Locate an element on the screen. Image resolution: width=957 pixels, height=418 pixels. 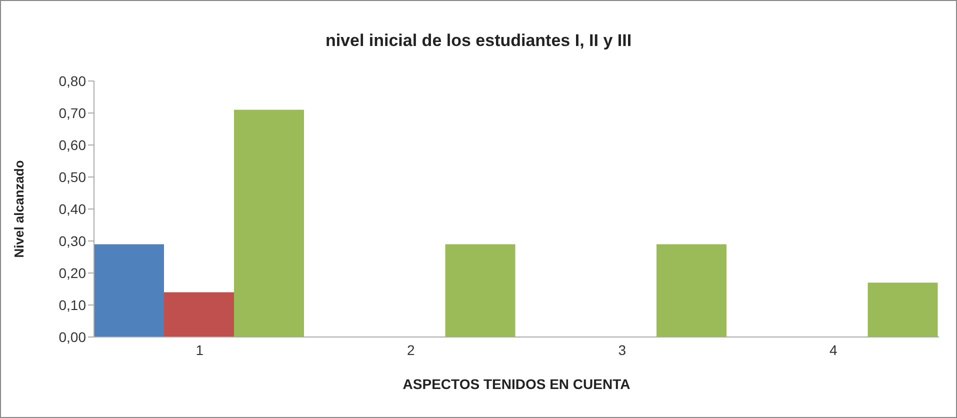
y-tick-label: 0,10 is located at coordinates (72, 304).